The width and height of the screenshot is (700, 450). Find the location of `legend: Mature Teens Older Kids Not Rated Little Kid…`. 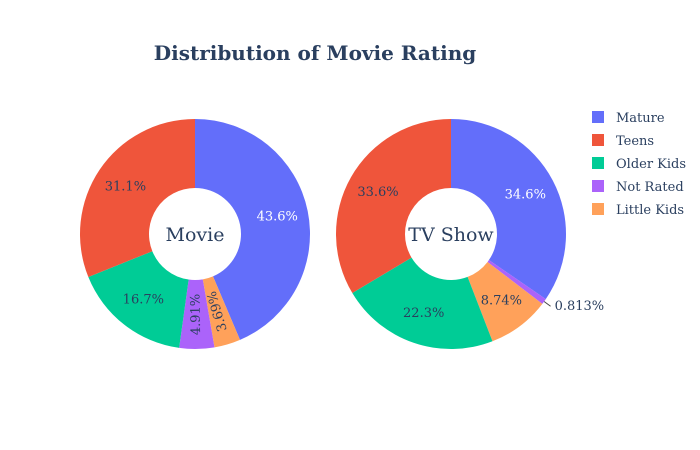

legend: Mature Teens Older Kids Not Rated Little Kid… is located at coordinates (639, 164).